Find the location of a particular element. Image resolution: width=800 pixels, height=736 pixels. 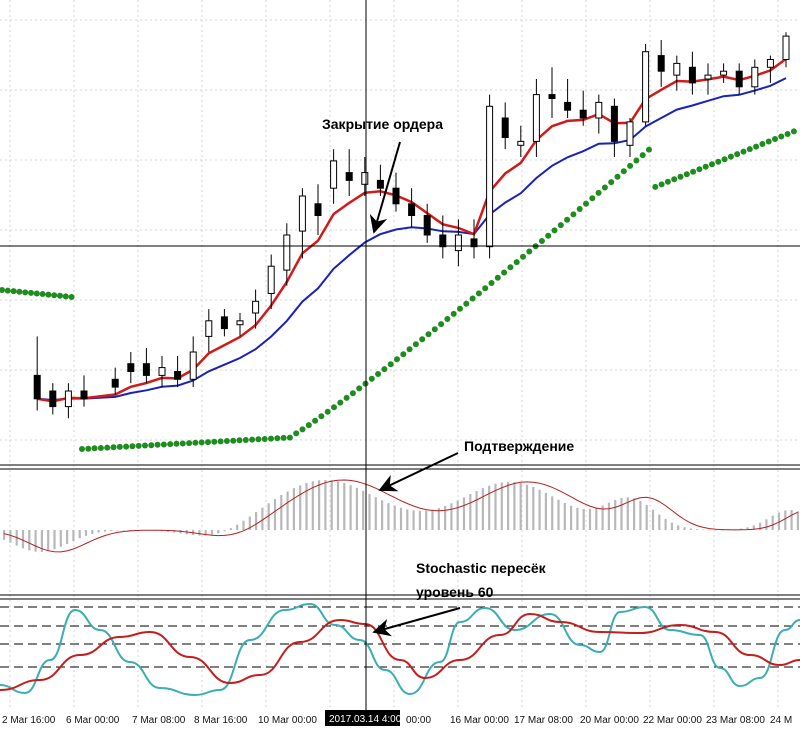

annotation-close-order: Закрытие ордера is located at coordinates (382, 124).